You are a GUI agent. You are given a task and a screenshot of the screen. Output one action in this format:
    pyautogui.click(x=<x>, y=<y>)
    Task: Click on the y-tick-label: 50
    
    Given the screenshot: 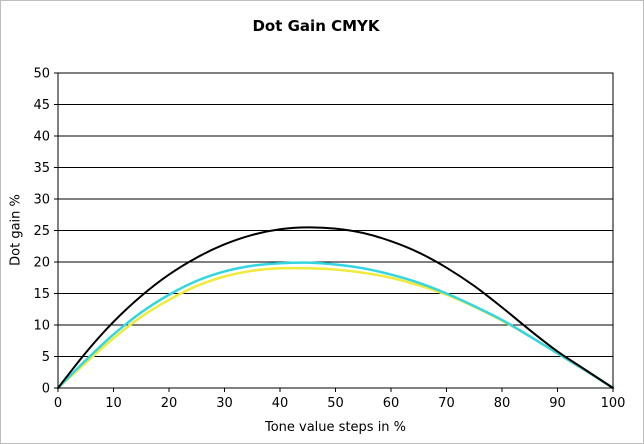 What is the action you would take?
    pyautogui.click(x=41, y=74)
    